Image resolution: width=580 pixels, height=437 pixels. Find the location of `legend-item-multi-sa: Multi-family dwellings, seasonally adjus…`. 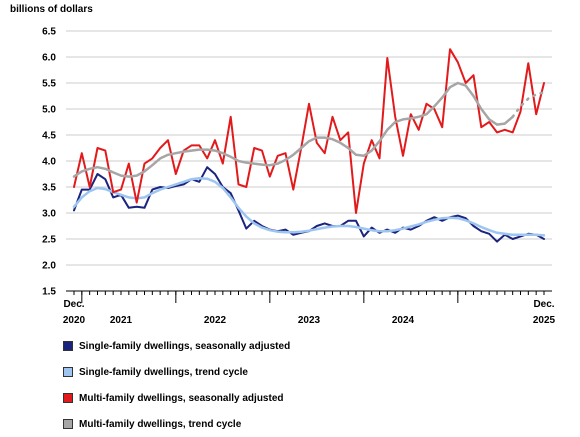

legend-item-multi-sa: Multi-family dwellings, seasonally adjus… is located at coordinates (176, 398).